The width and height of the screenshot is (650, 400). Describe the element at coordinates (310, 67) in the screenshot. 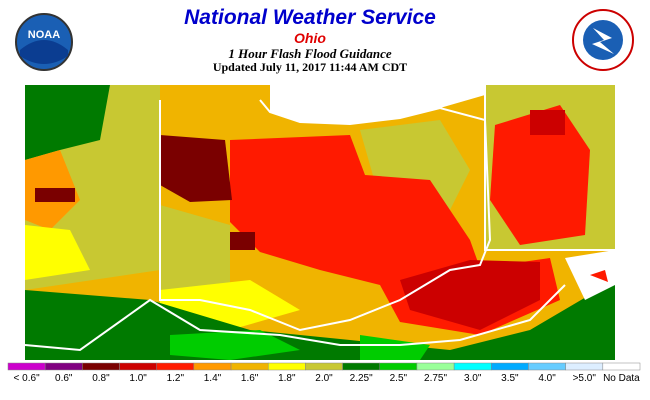

I see `updated-time: Updated July 11, 2017 11:44 AM CDT` at that location.